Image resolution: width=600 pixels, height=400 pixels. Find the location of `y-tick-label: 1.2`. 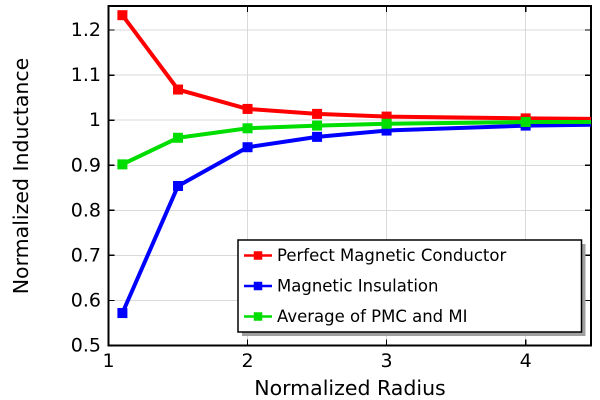

y-tick-label: 1.2 is located at coordinates (86, 30).